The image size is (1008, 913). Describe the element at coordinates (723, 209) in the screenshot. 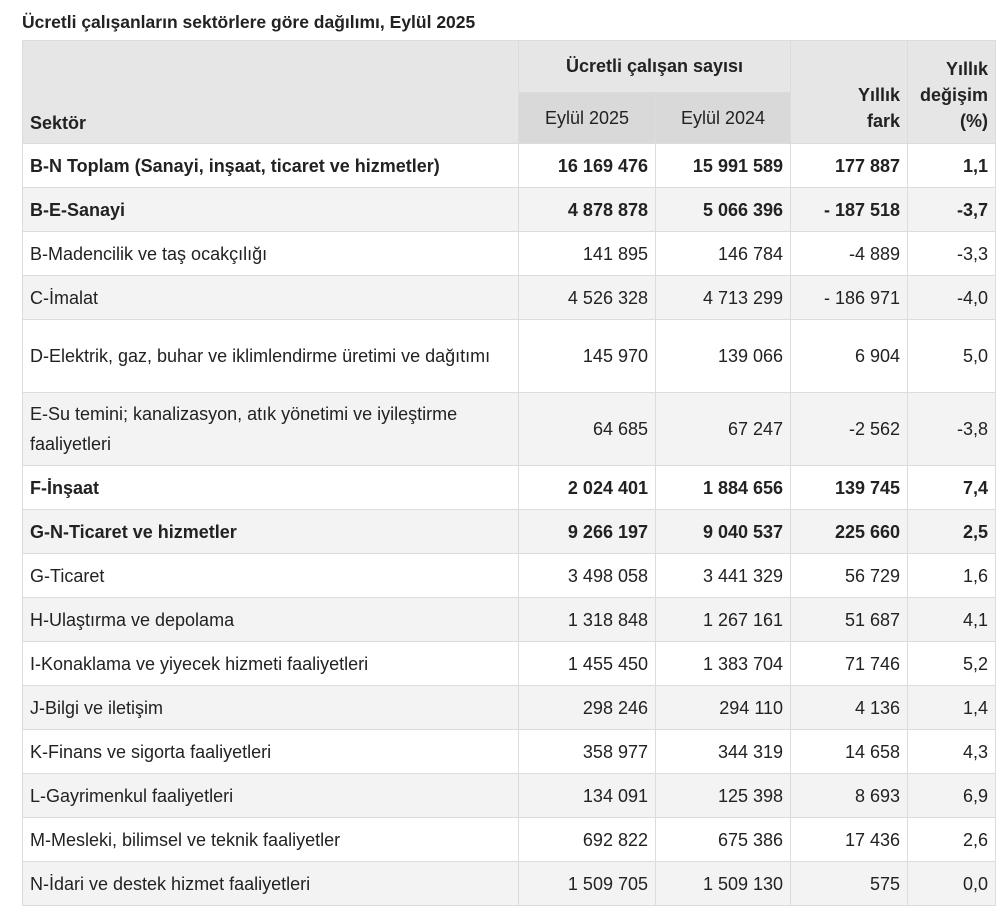

I see `value-cell: 5 066 396` at that location.